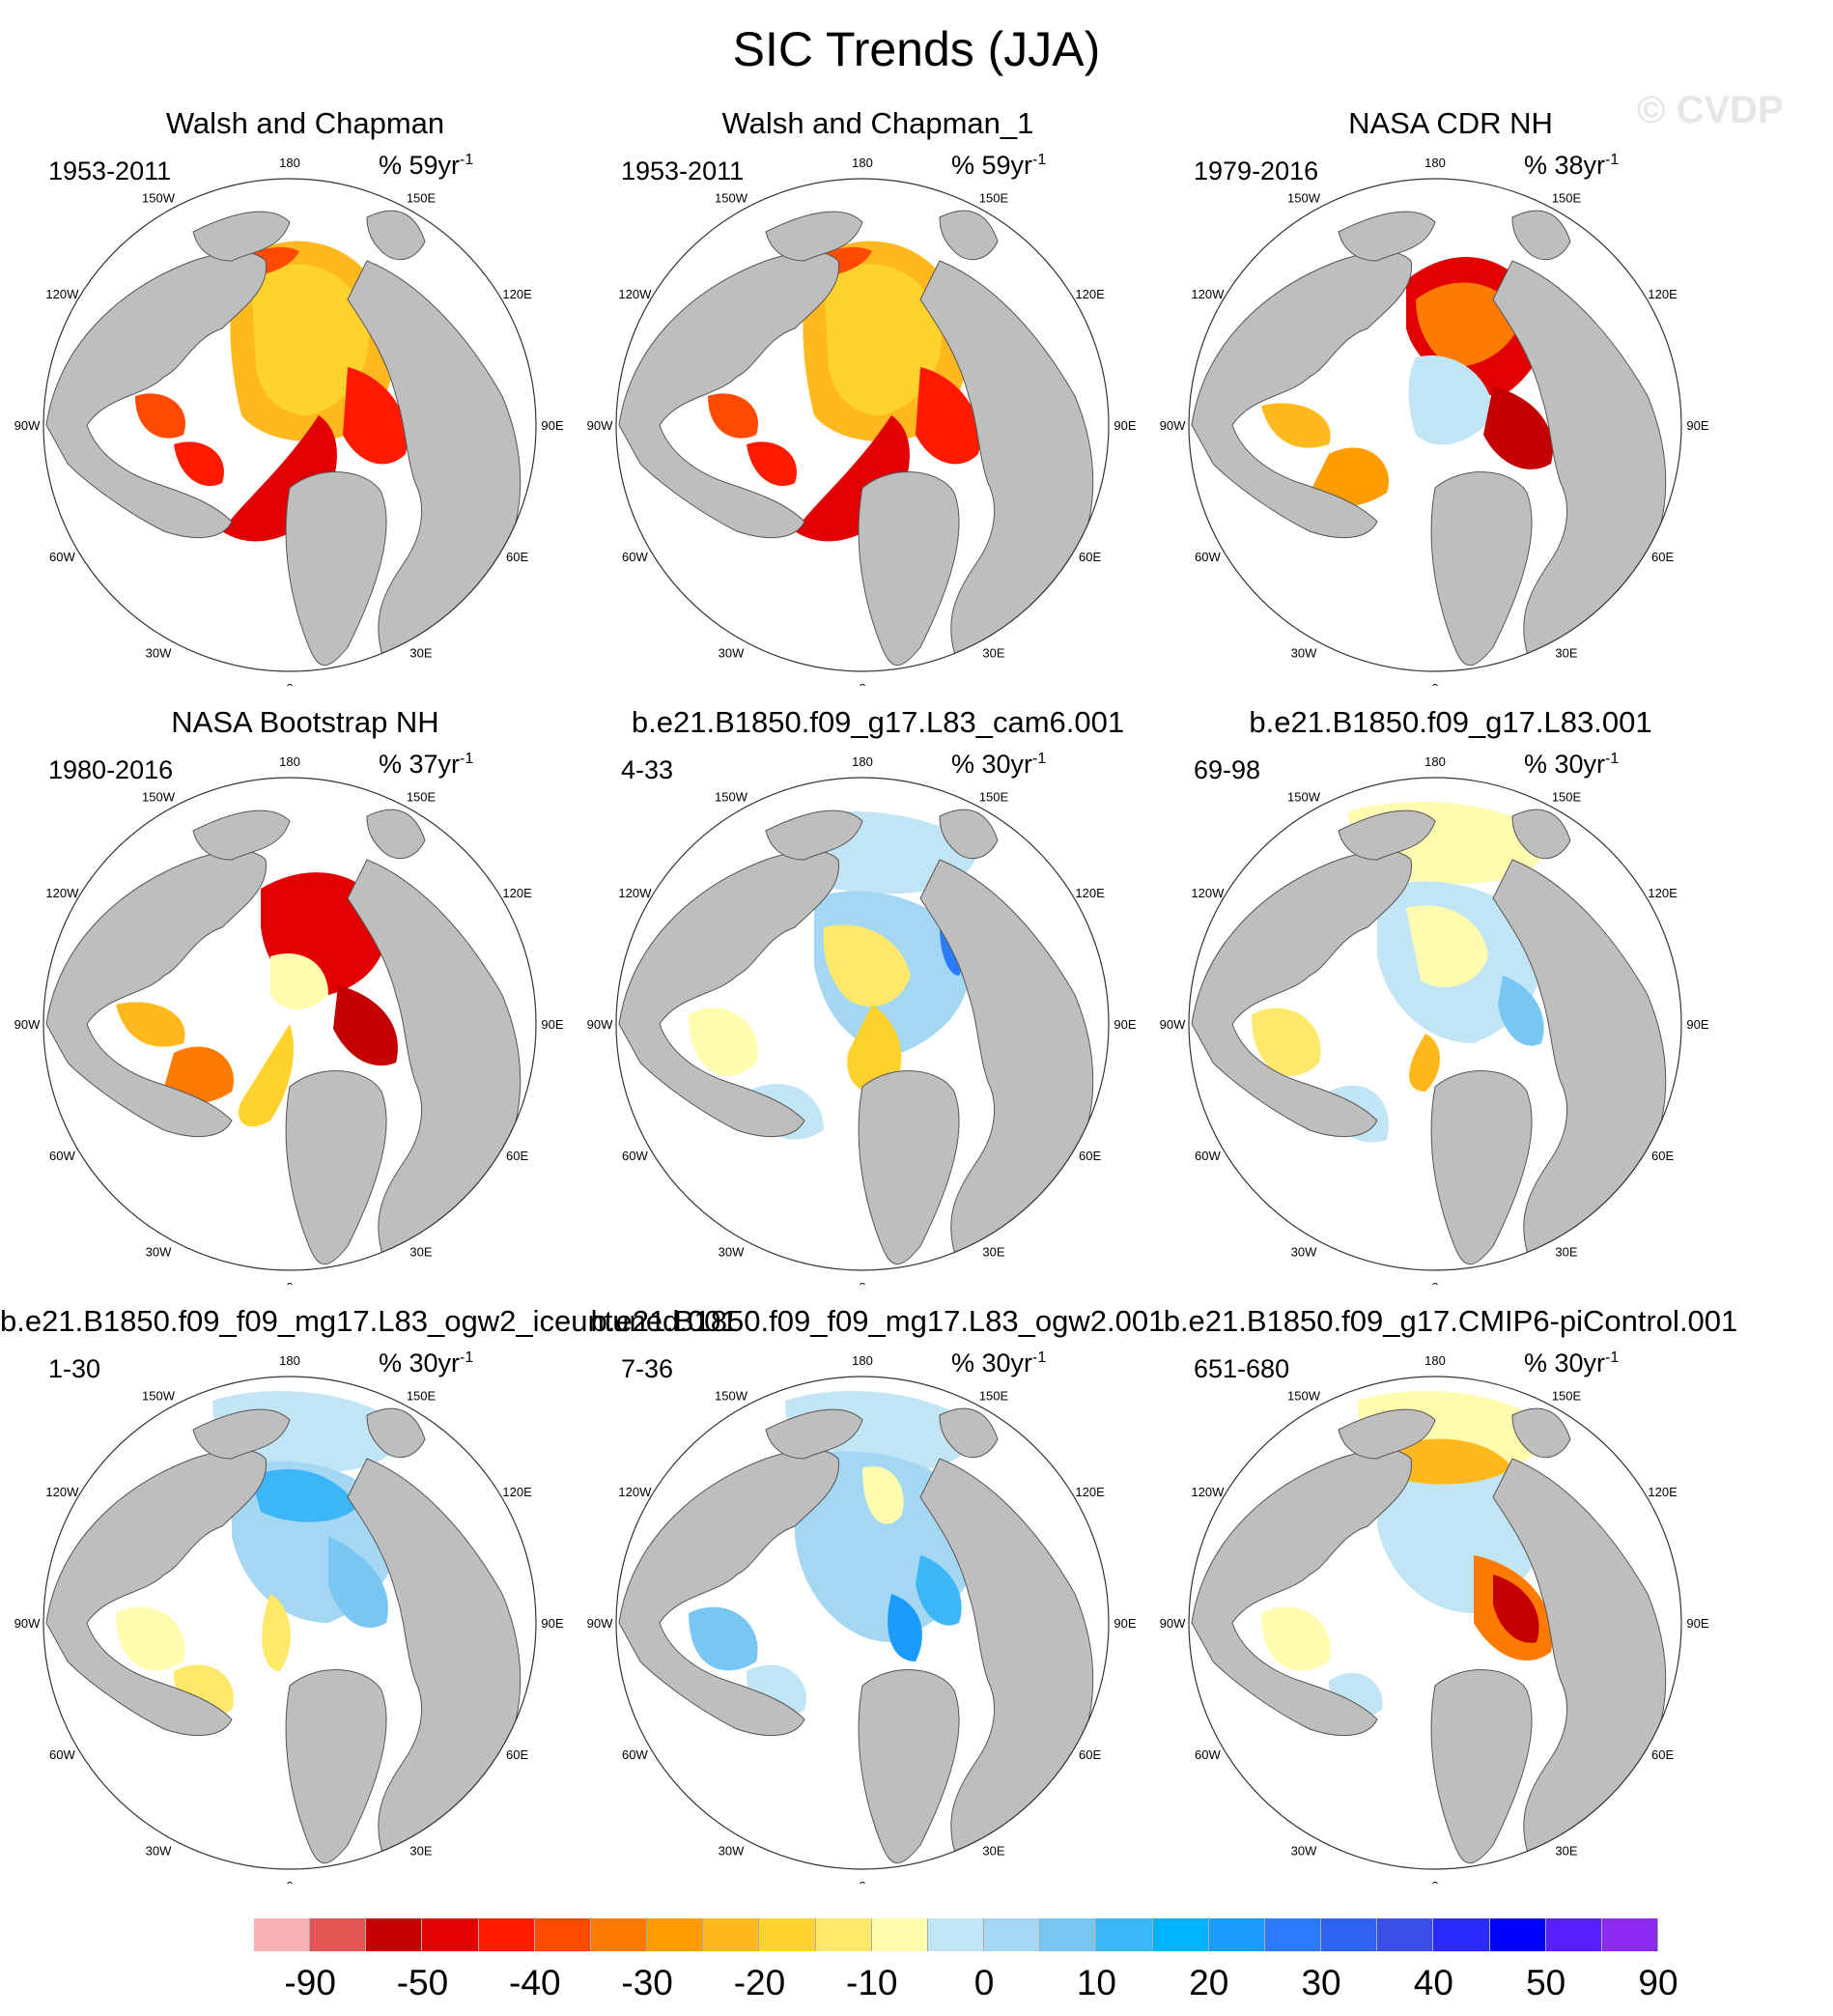 The image size is (1833, 2016). What do you see at coordinates (1658, 1983) in the screenshot?
I see `colorbar-label: 90` at bounding box center [1658, 1983].